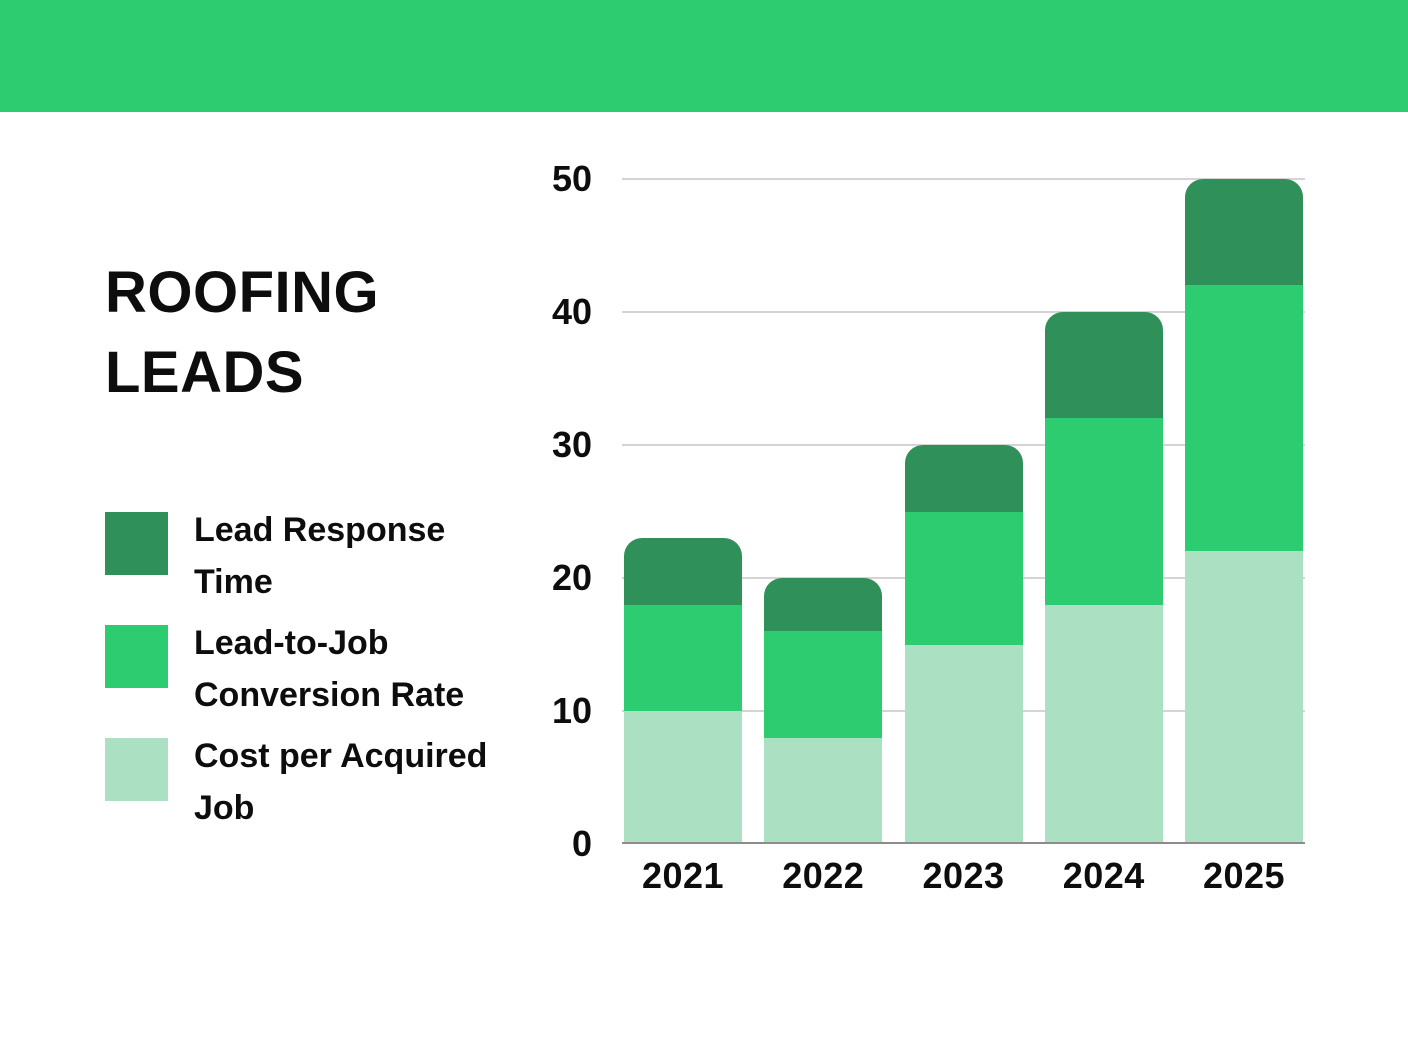 The height and width of the screenshot is (1056, 1408). What do you see at coordinates (683, 571) in the screenshot?
I see `bar-segment-2021-lead-response-time` at bounding box center [683, 571].